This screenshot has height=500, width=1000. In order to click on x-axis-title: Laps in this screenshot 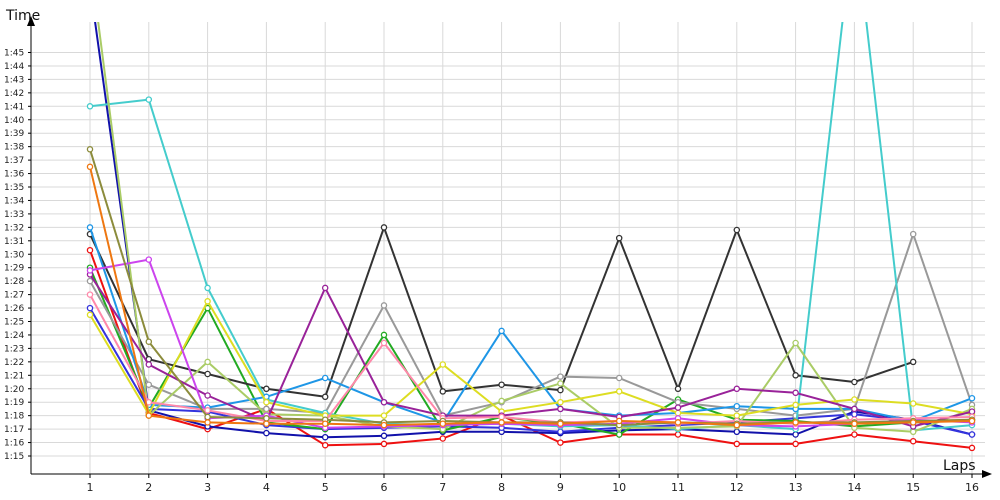, I will do `click(959, 466)`.